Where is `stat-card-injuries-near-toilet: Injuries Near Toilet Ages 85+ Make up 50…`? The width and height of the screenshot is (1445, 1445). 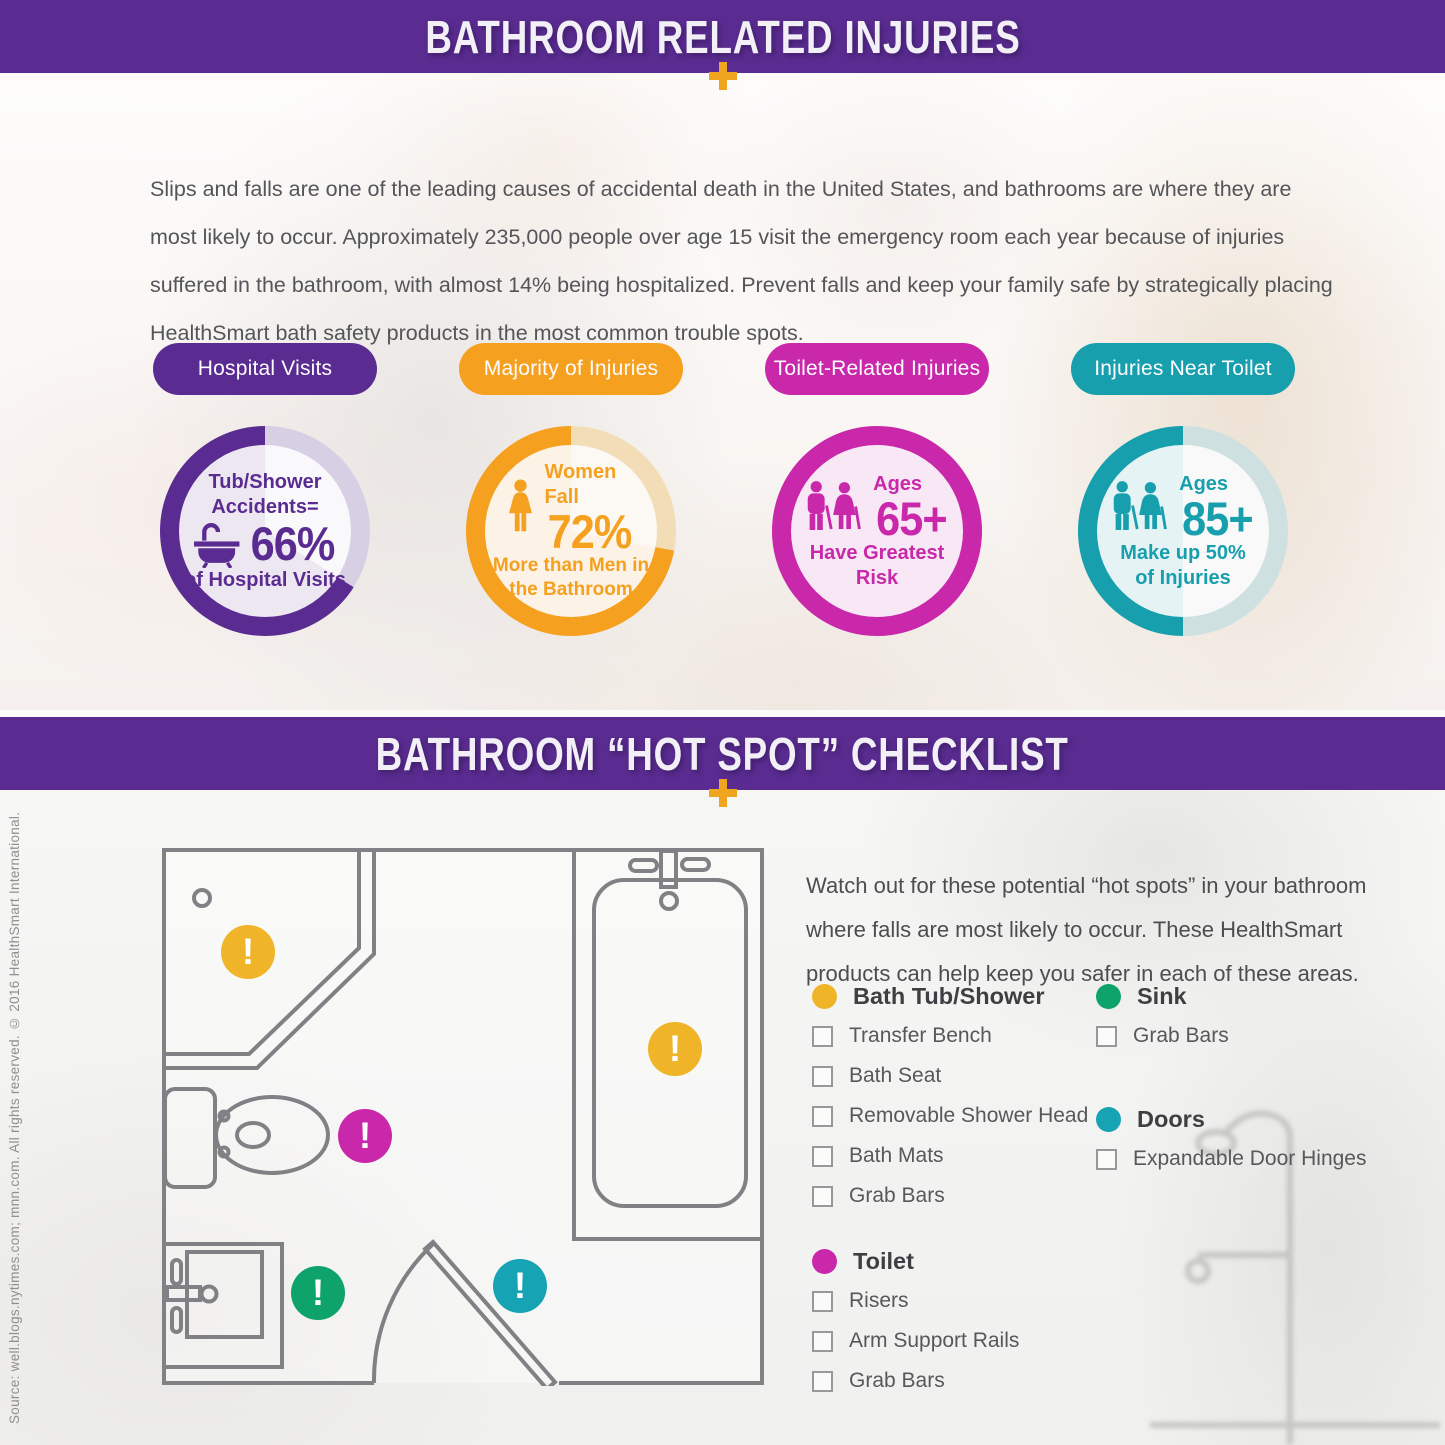 stat-card-injuries-near-toilet: Injuries Near Toilet Ages 85+ Make up 50… is located at coordinates (1183, 489).